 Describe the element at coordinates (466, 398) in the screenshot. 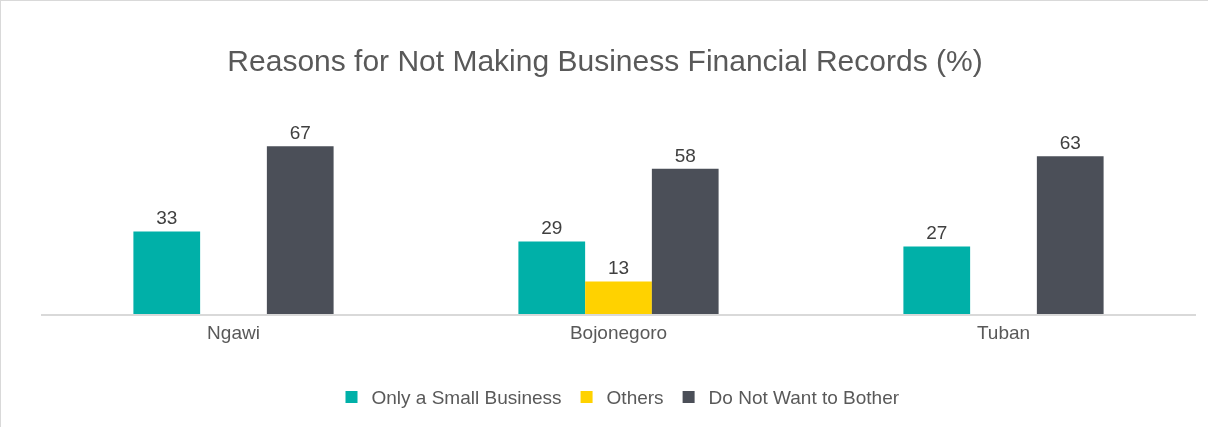

I see `legend-label: Only a Small Business` at that location.